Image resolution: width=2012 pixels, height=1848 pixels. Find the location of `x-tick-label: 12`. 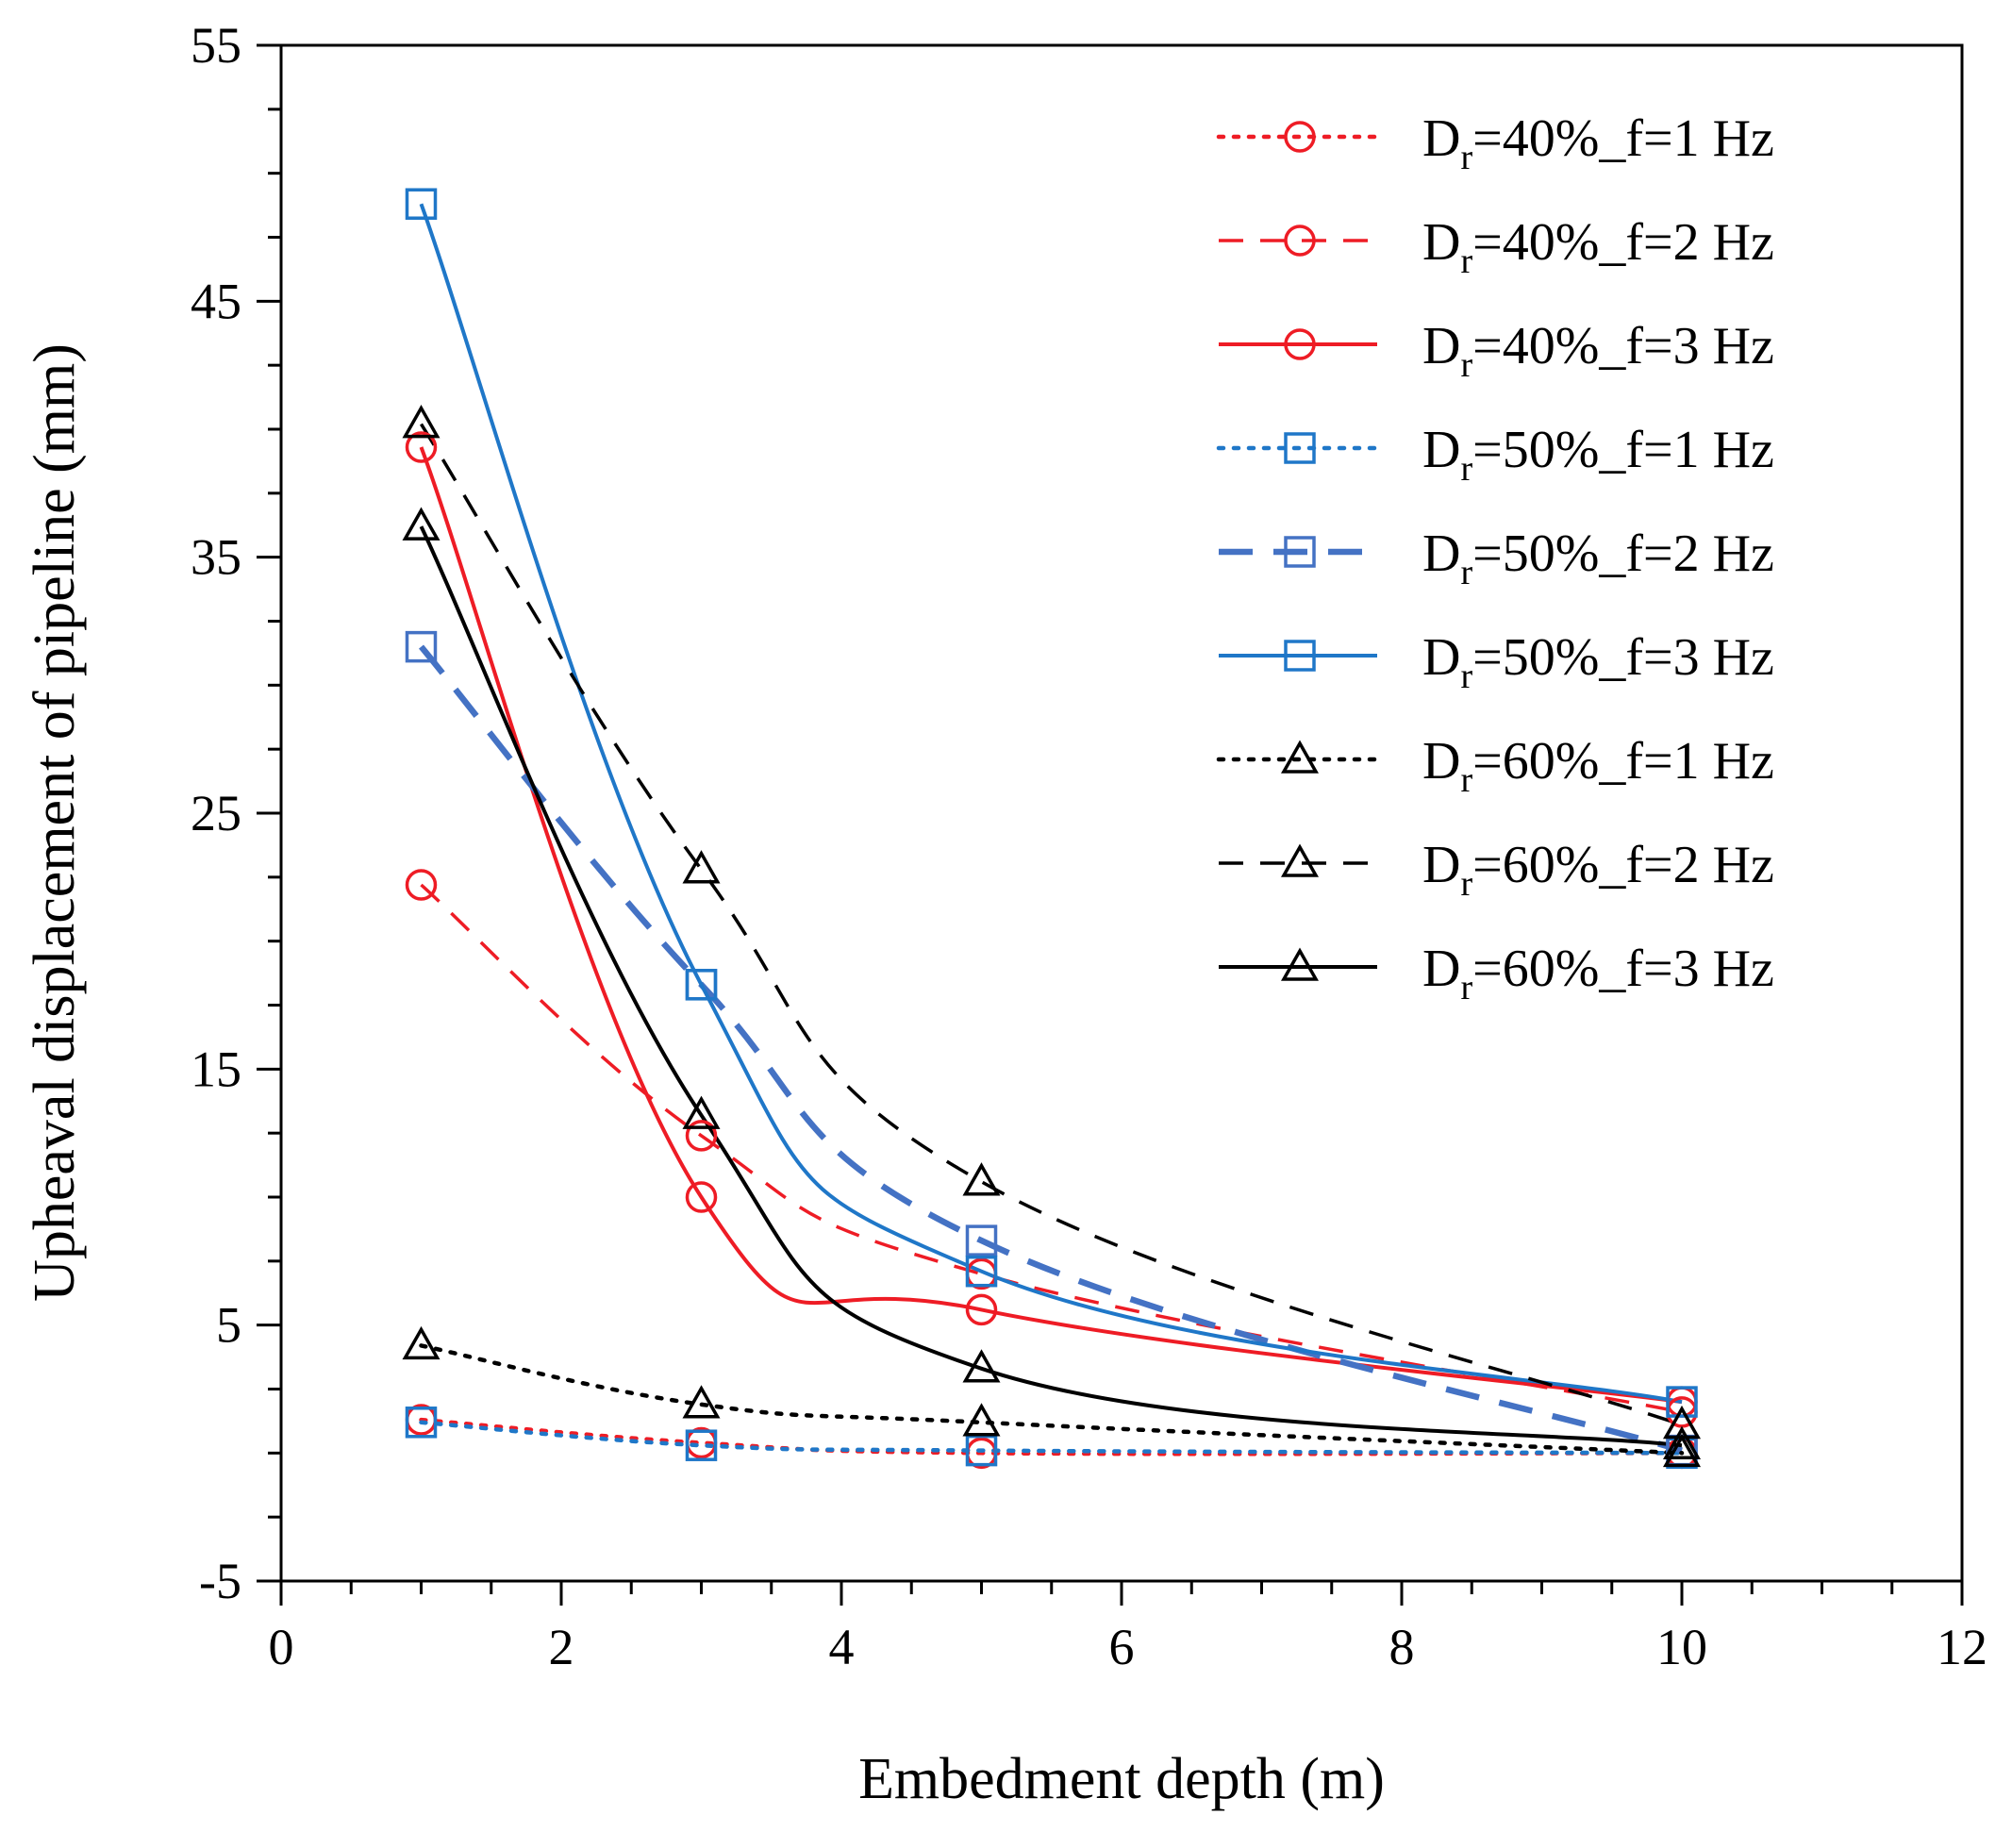

x-tick-label: 12 is located at coordinates (1962, 1647).